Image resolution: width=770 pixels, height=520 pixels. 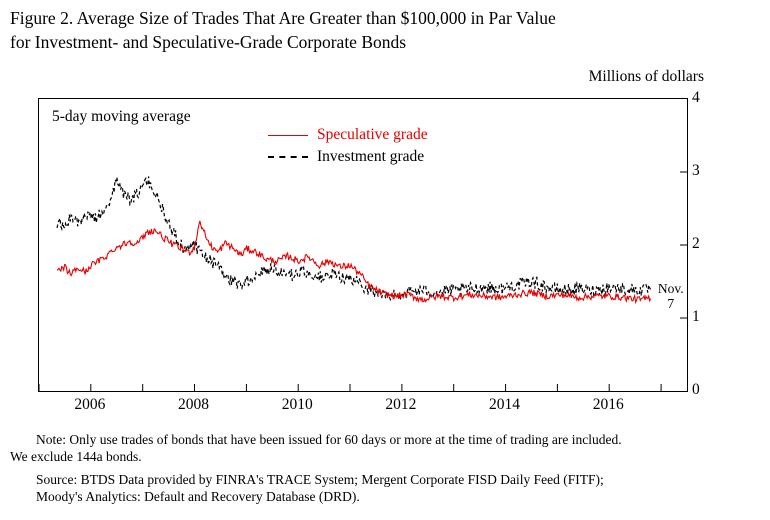 I want to click on chart-legend: Speculative grade Investment grade, so click(x=348, y=146).